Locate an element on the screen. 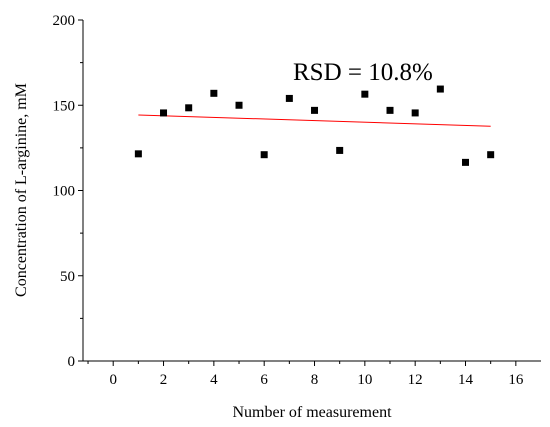 The height and width of the screenshot is (427, 550). x-tick-label: 8 is located at coordinates (315, 380).